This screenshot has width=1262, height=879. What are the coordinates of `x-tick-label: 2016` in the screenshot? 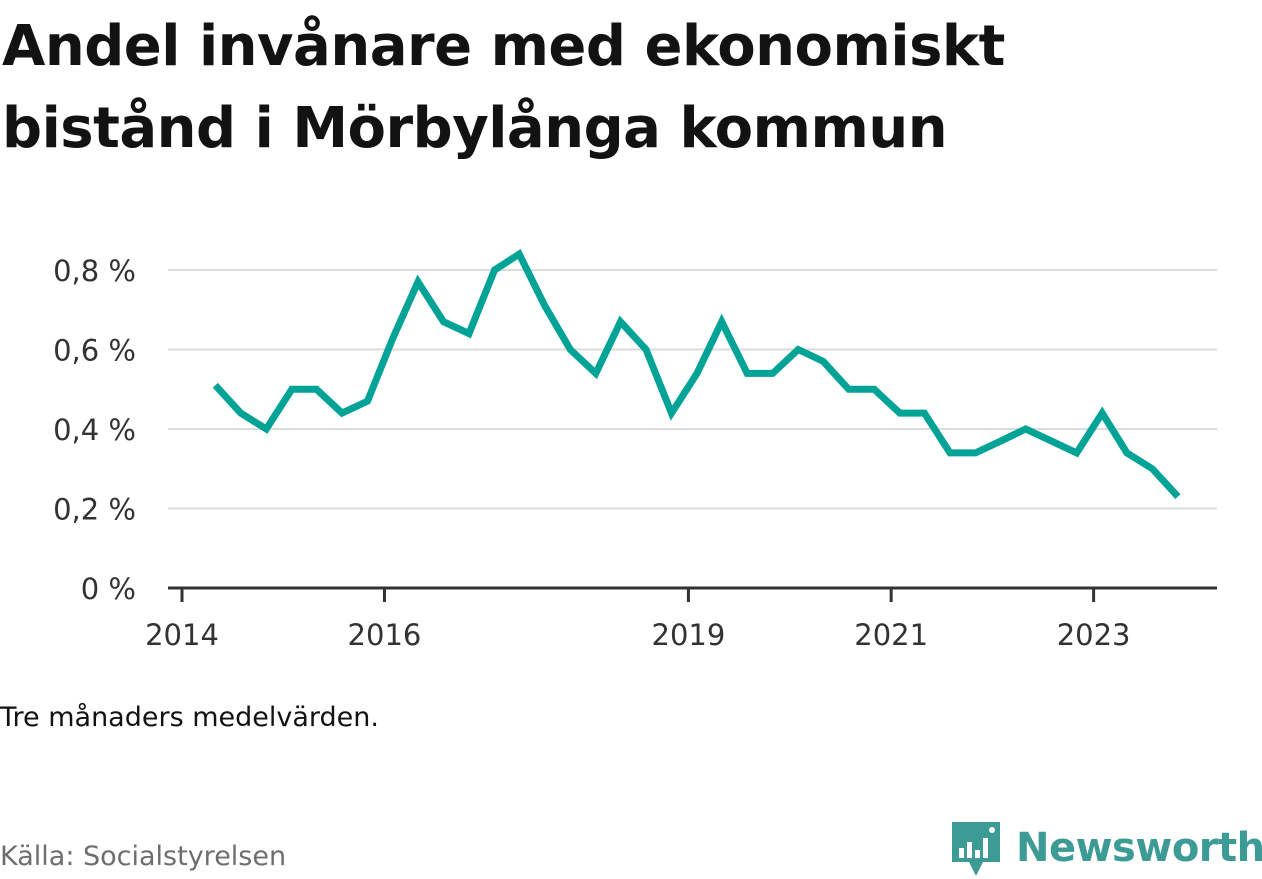 It's located at (385, 635).